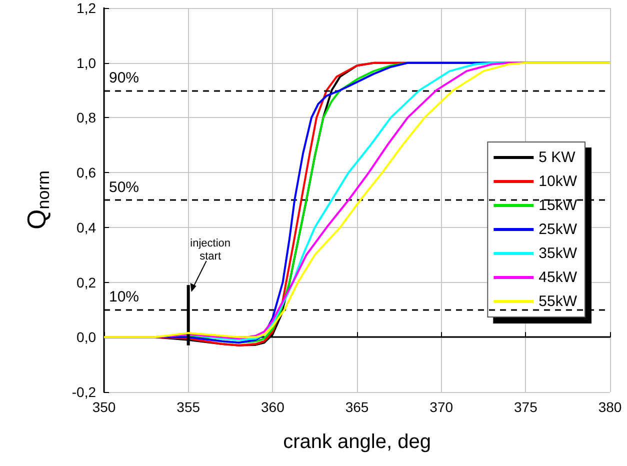  What do you see at coordinates (86, 337) in the screenshot?
I see `y-tick-label: 0,0` at bounding box center [86, 337].